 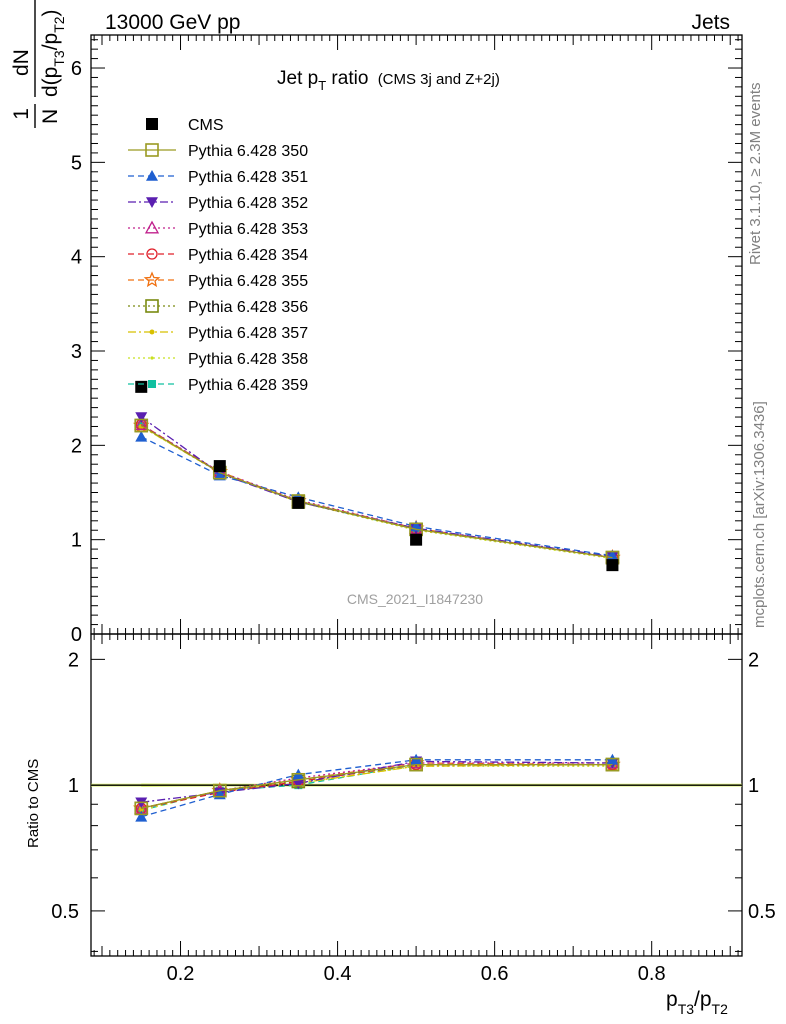 I want to click on ratio-y-tick-label-right: 0.5, so click(x=762, y=912).